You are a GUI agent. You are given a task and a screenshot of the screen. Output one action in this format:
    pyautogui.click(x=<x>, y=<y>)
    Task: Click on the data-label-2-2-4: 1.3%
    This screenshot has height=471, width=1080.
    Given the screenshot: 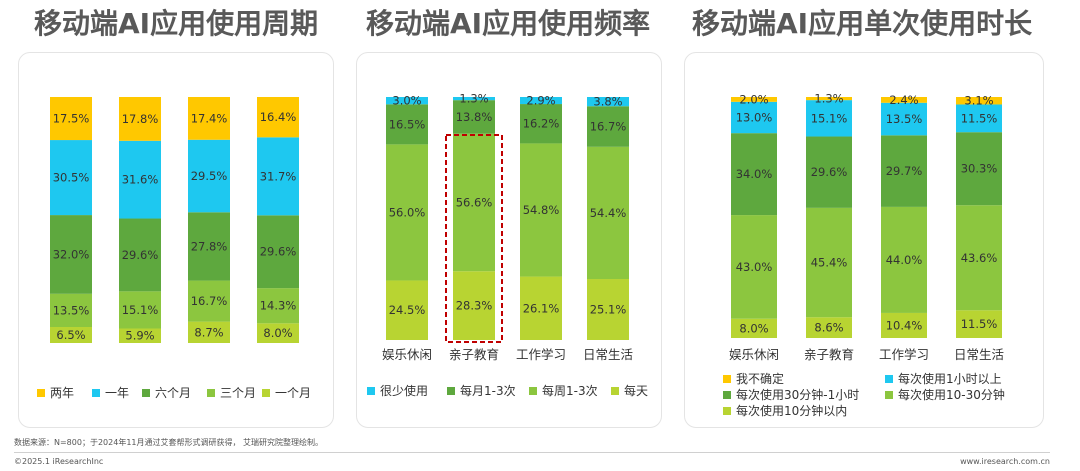 What is the action you would take?
    pyautogui.click(x=473, y=99)
    